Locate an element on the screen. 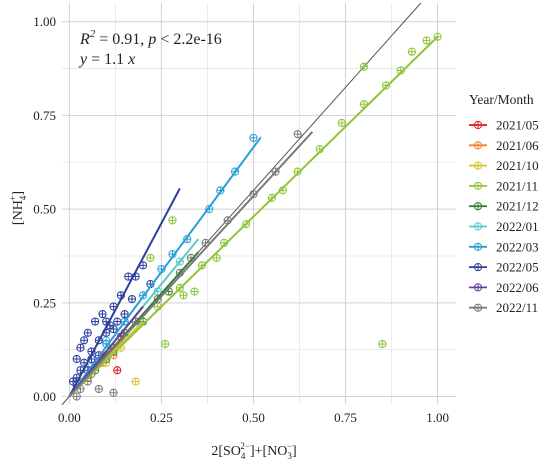  legend-item: 2021/06 is located at coordinates (504, 145).